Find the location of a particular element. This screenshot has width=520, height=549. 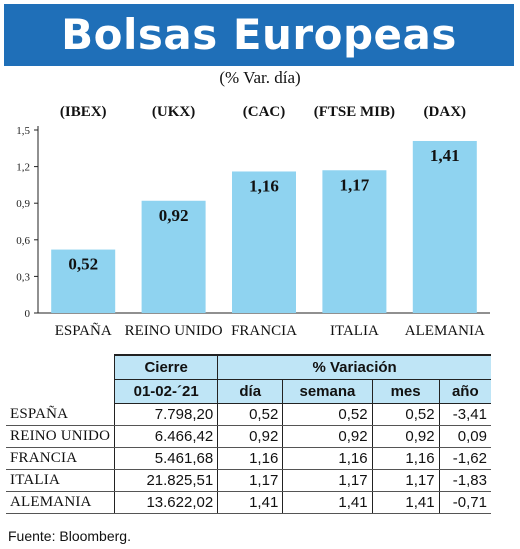

row-cierre: 13.622,02 is located at coordinates (166, 502).